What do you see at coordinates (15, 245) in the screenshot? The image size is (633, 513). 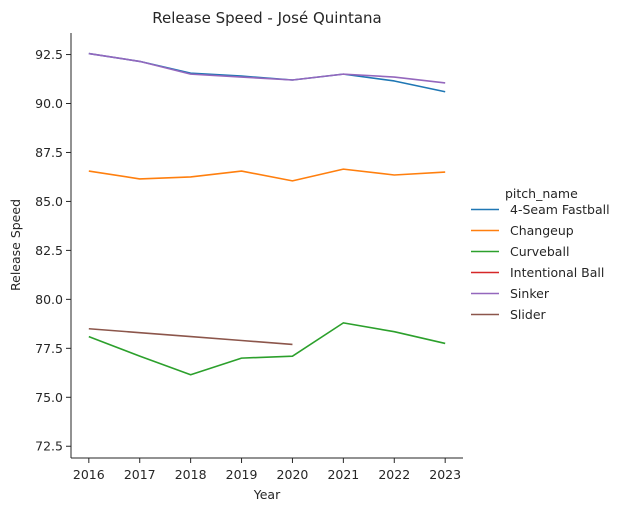 I see `y-axis-label: Release Speed` at bounding box center [15, 245].